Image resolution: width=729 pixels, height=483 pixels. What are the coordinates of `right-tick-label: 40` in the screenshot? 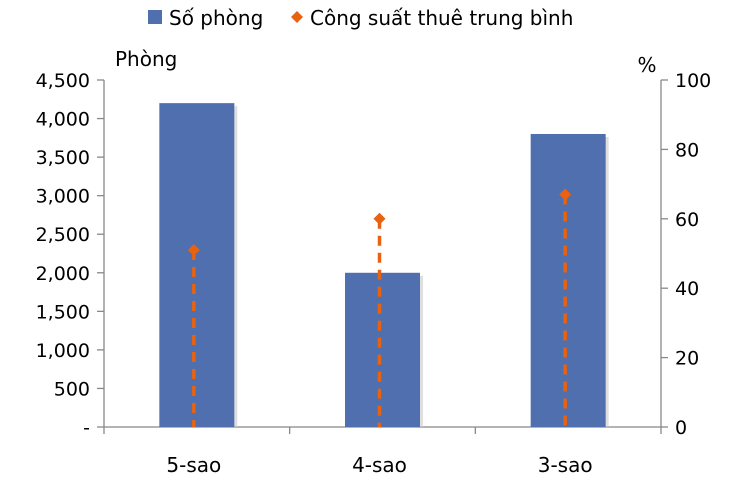 It's located at (687, 289).